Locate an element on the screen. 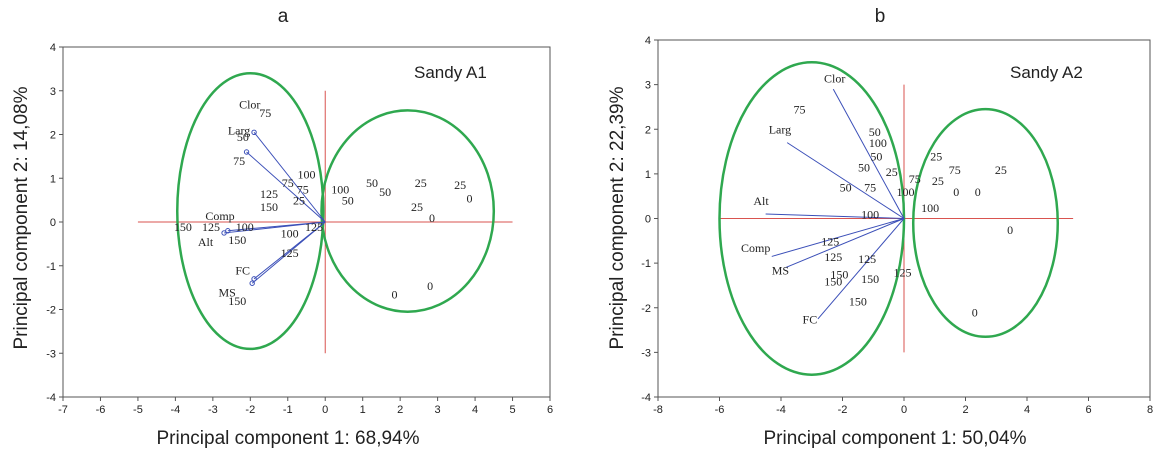  x-tick-label: -4 is located at coordinates (175, 410).